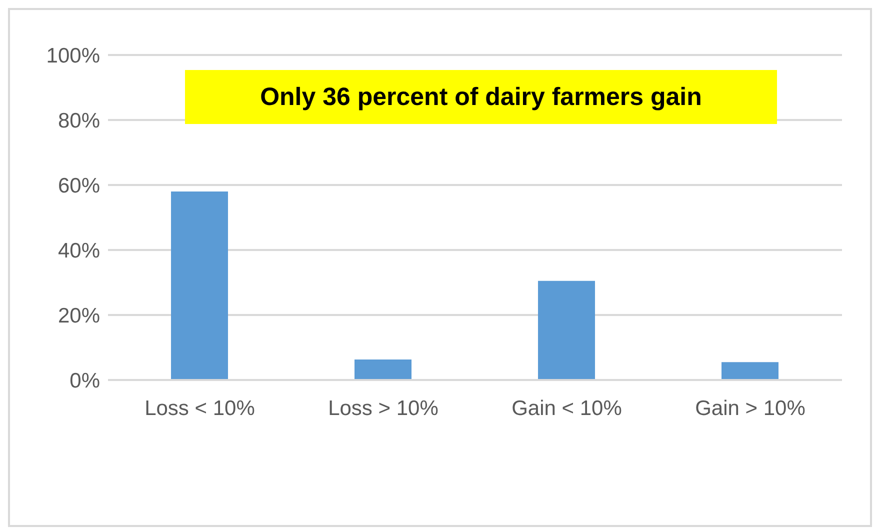 Image resolution: width=879 pixels, height=528 pixels. I want to click on y-tick-label: 60%, so click(79, 186).